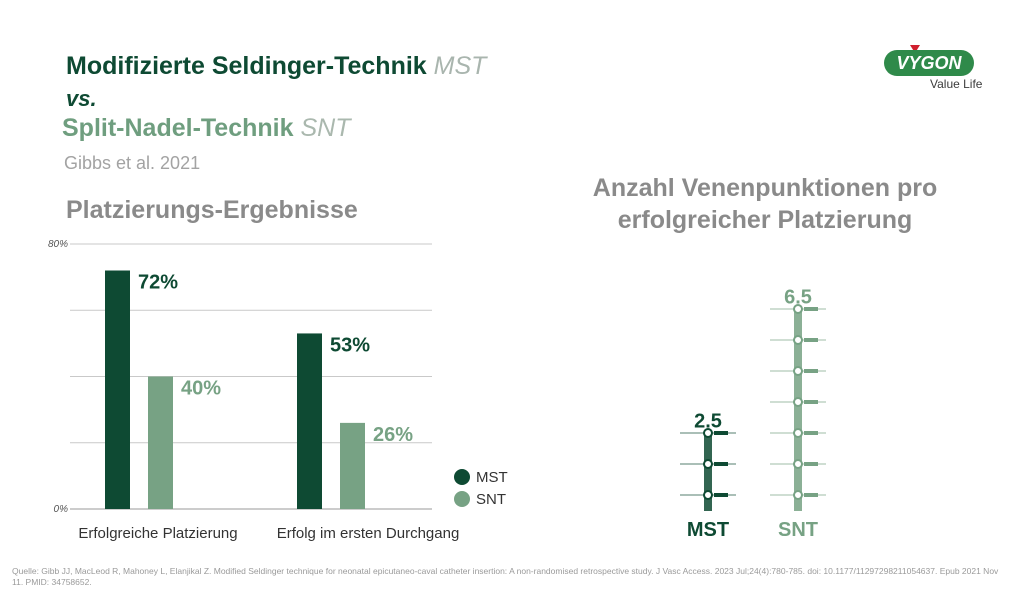  I want to click on title-main: Modifizierte Seldinger-Technik MST, so click(276, 66).